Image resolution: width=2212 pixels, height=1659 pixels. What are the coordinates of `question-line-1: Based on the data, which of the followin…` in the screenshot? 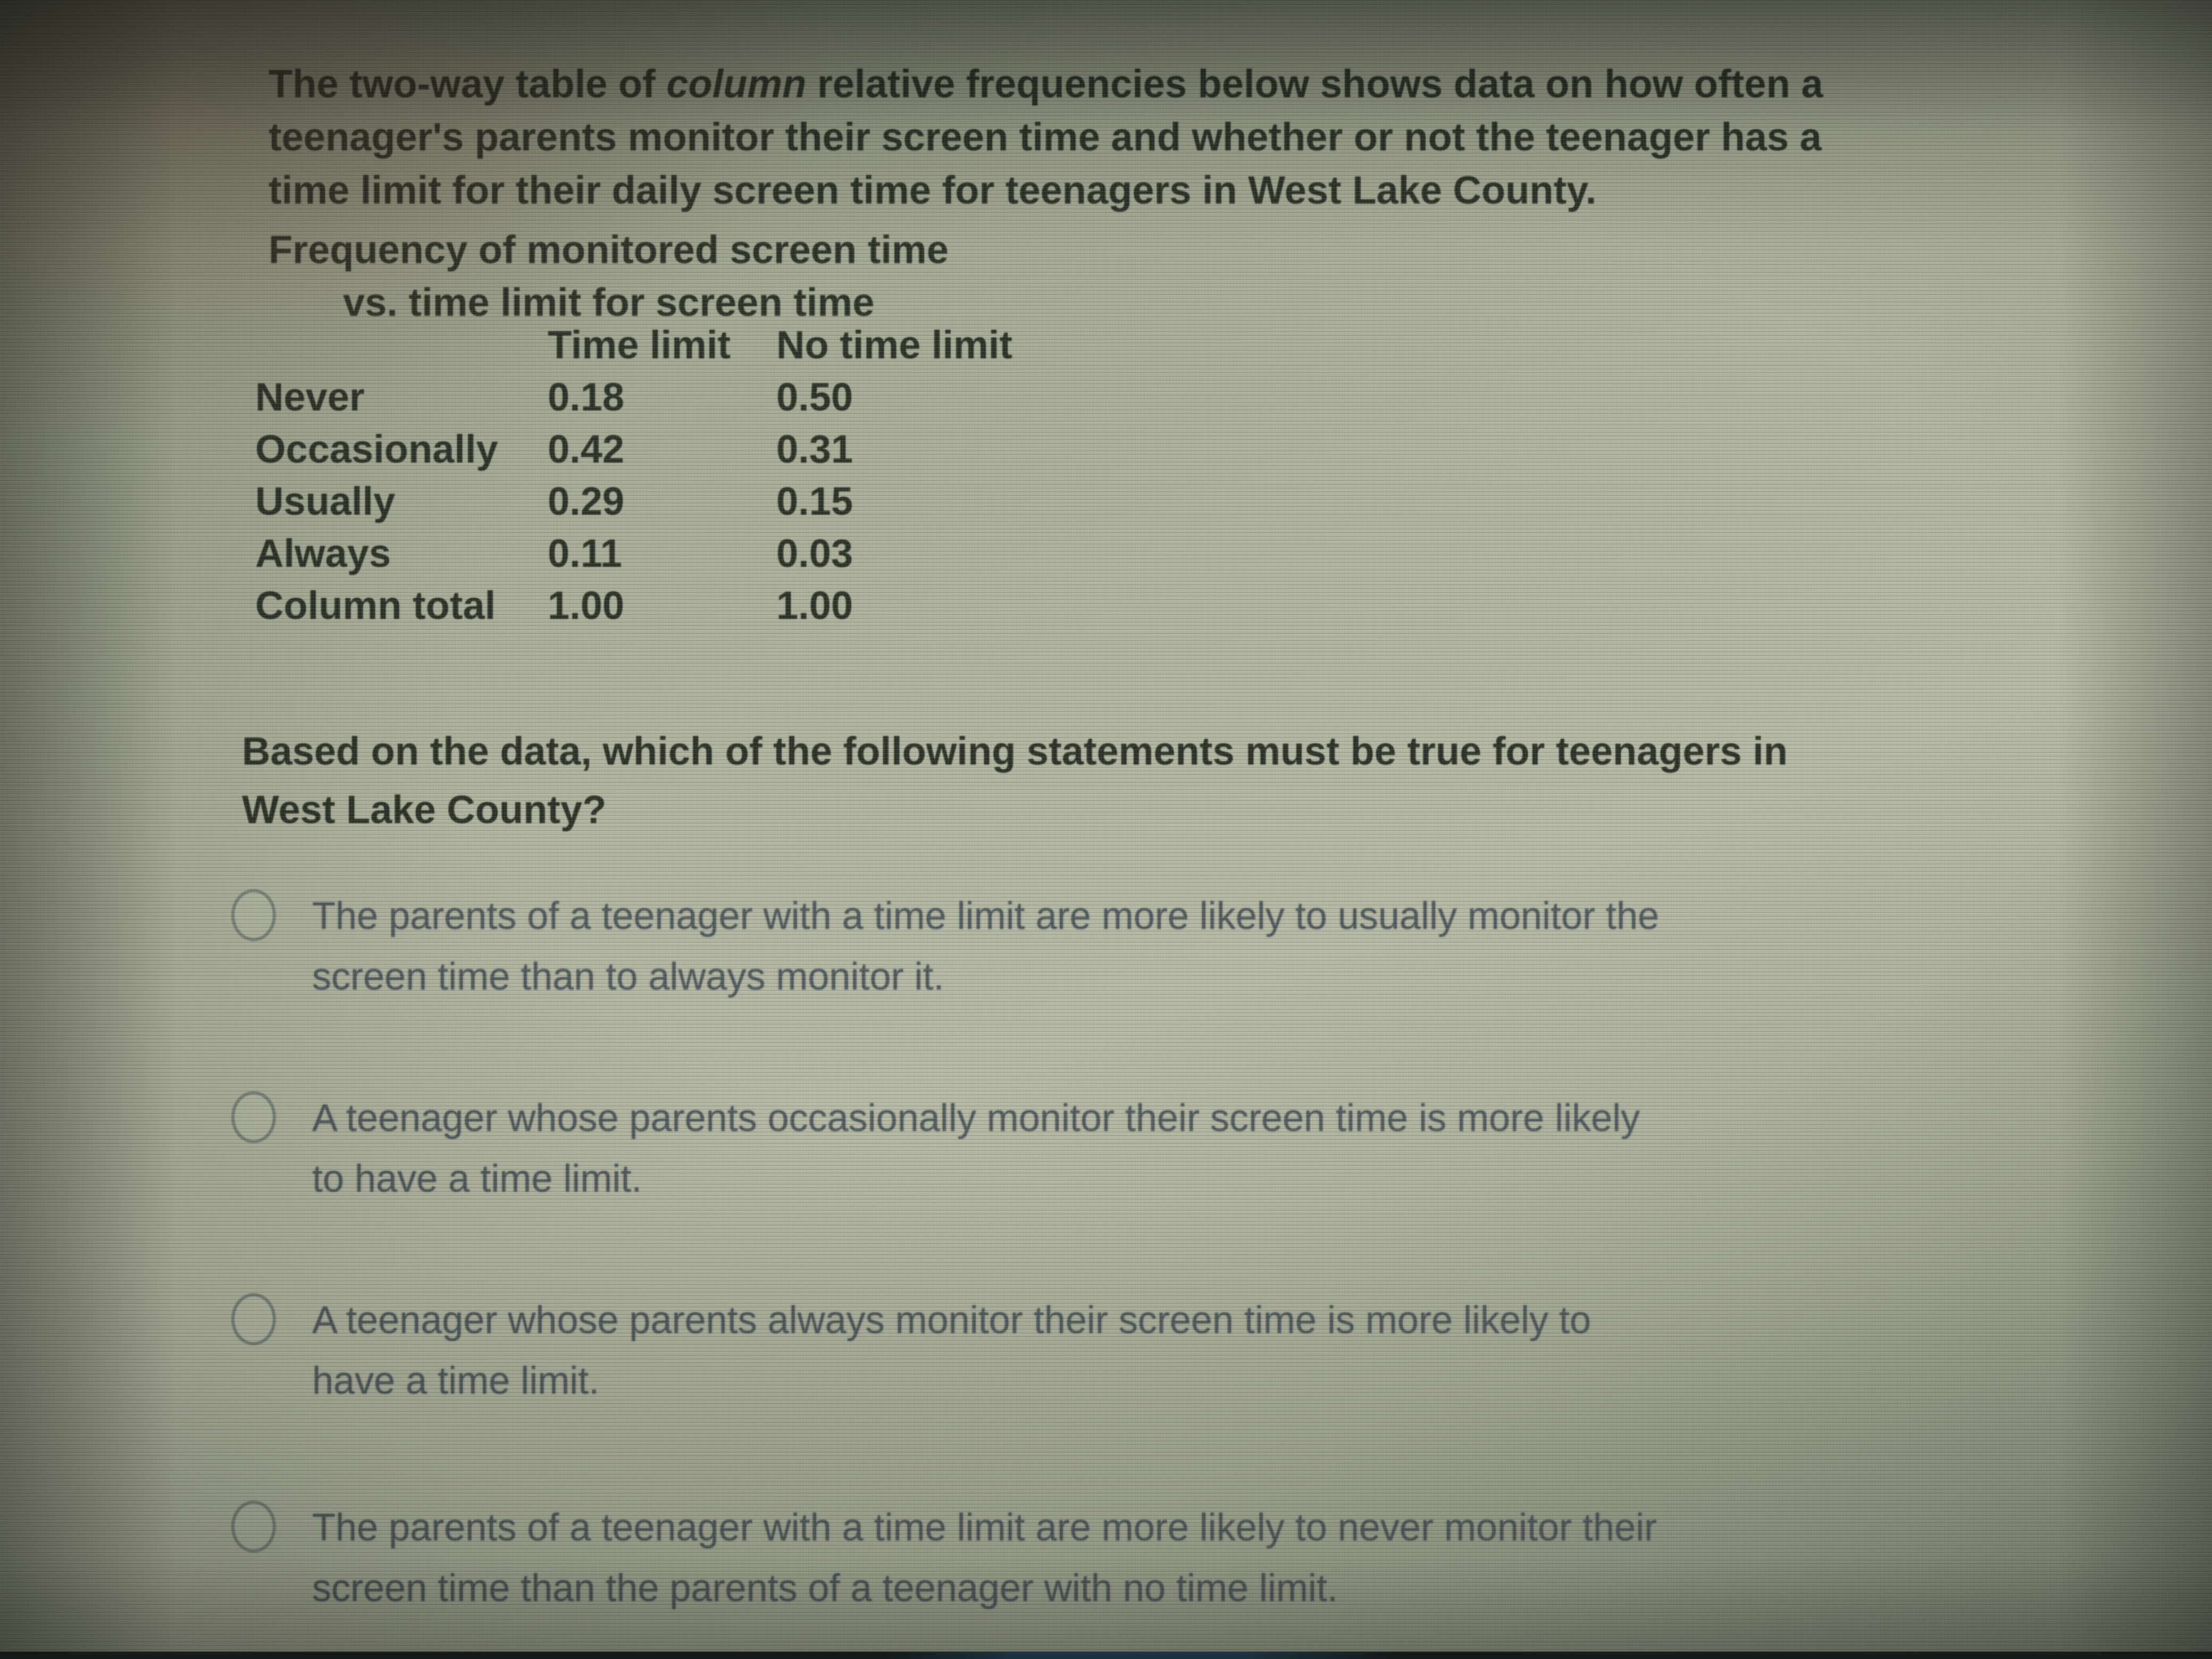 It's located at (1015, 751).